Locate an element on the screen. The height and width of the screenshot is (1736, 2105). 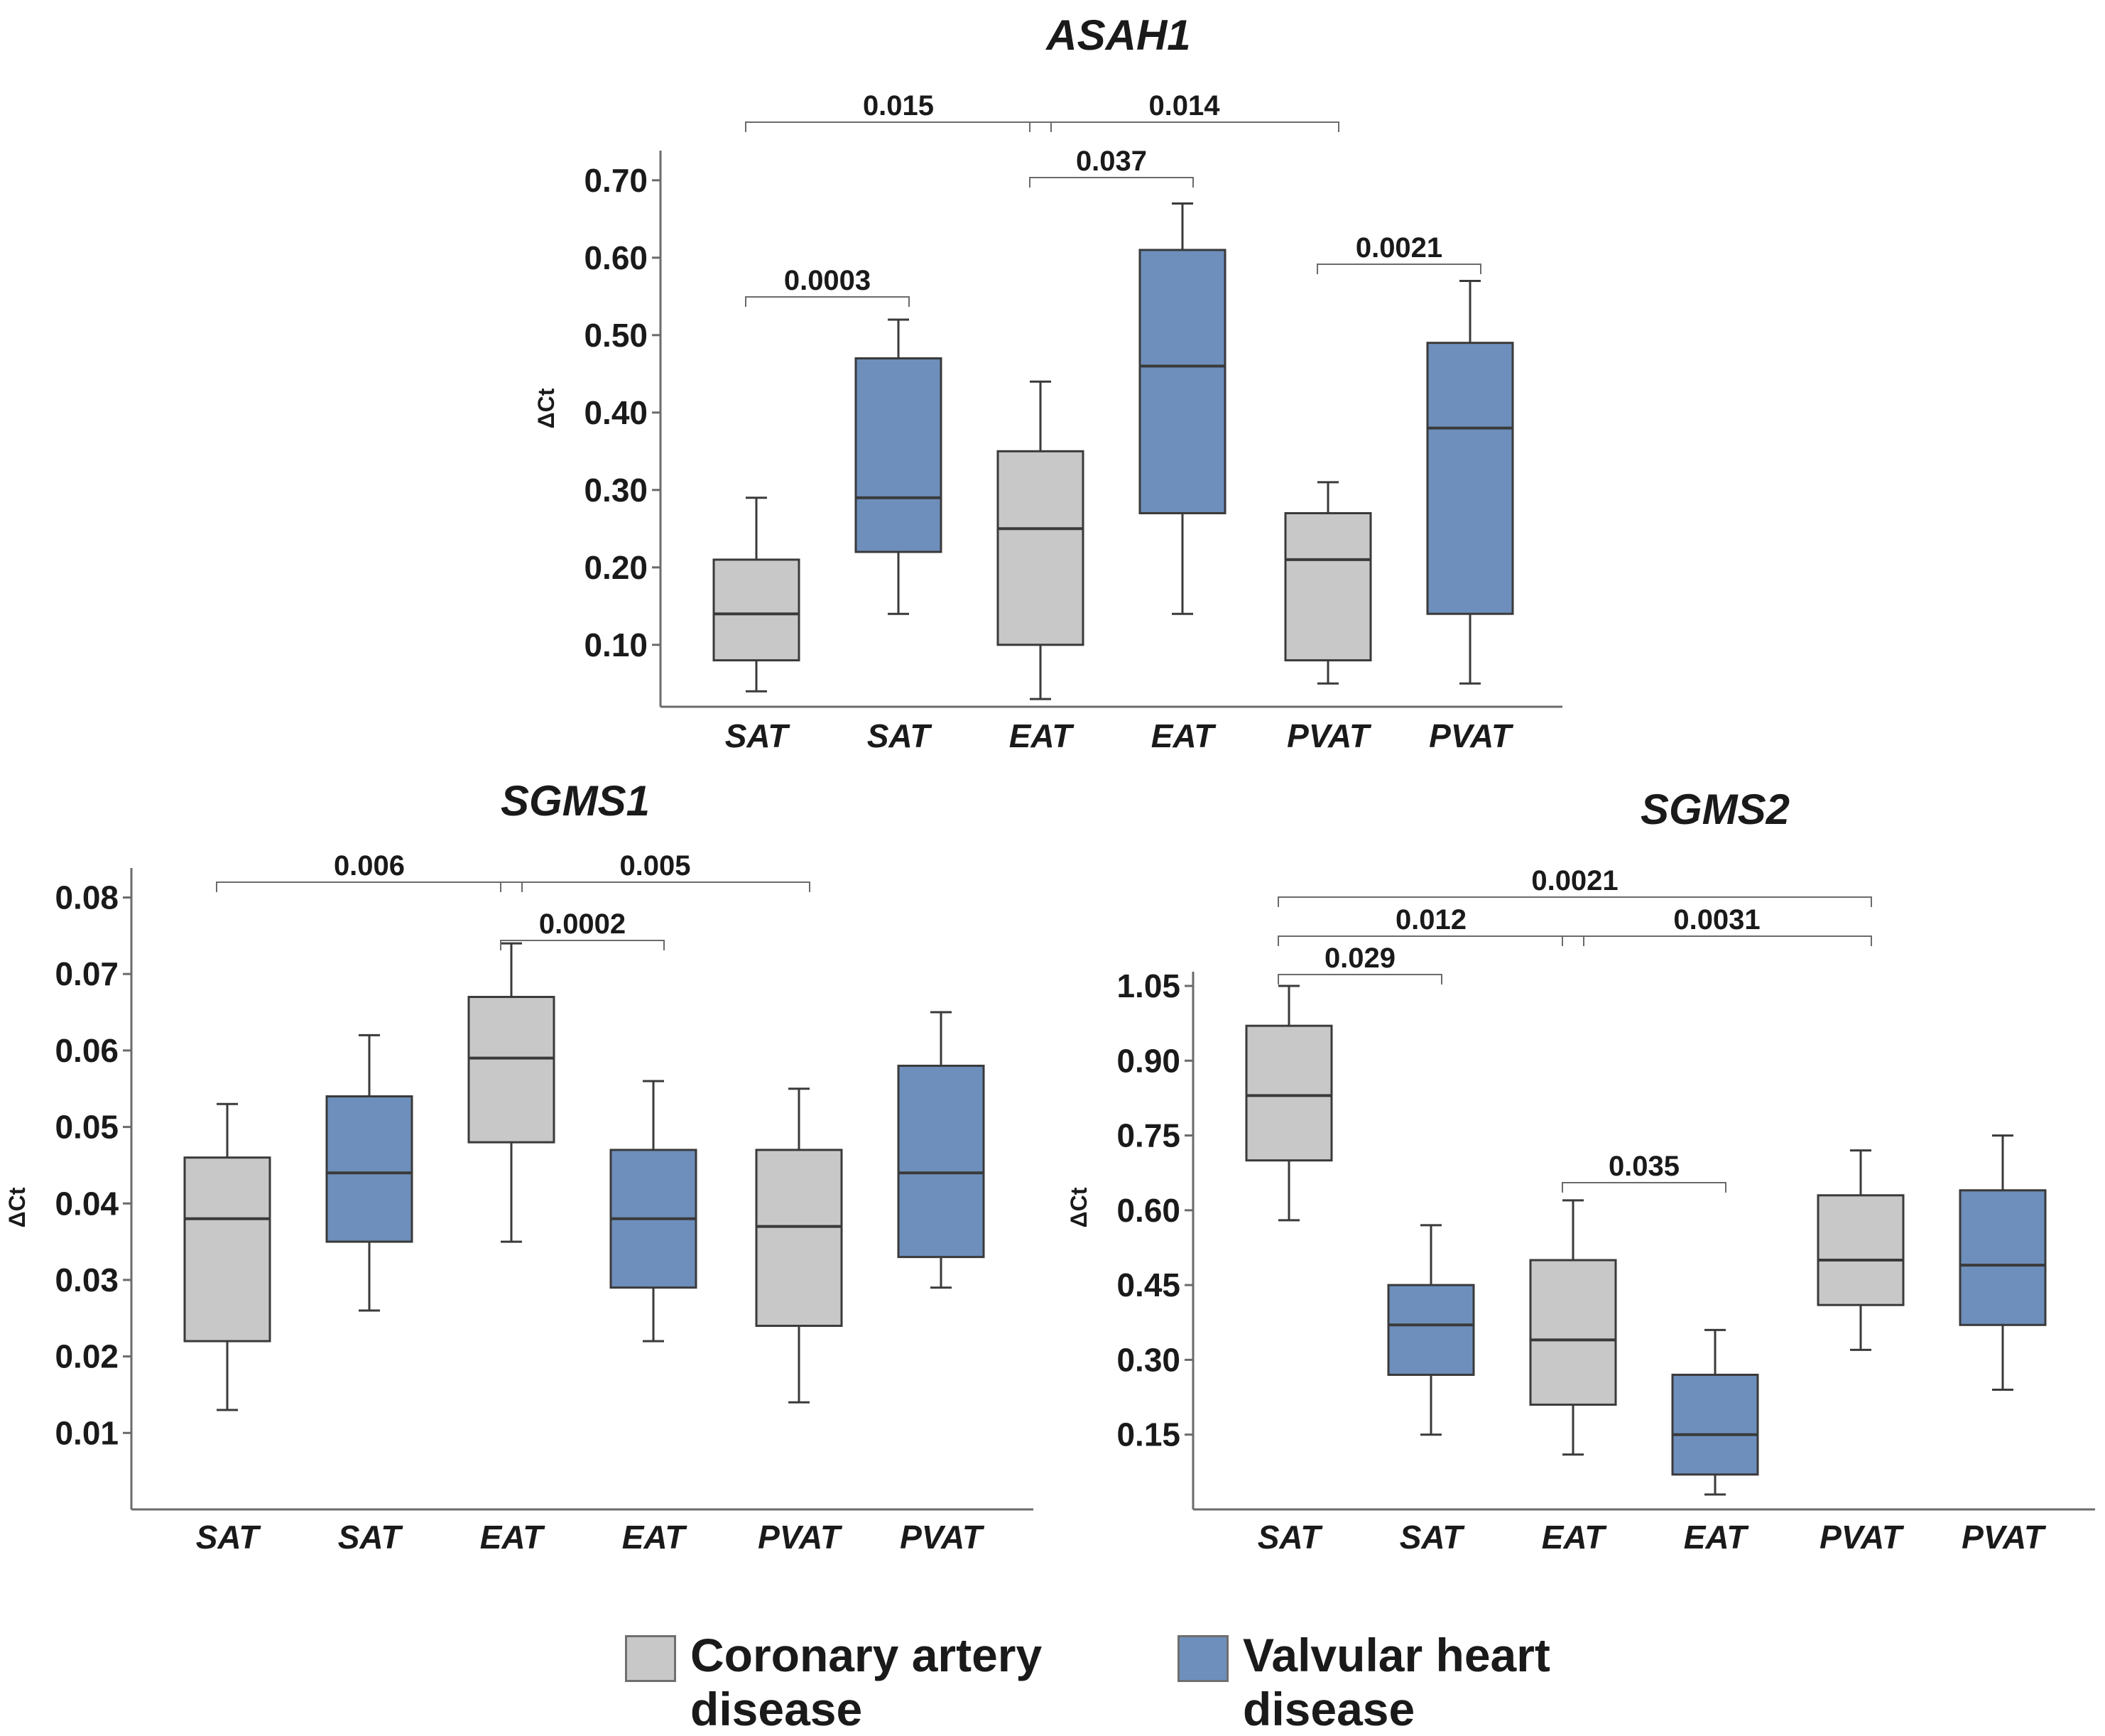
sgms1-xtick-label-5: PVAT is located at coordinates (943, 1537).